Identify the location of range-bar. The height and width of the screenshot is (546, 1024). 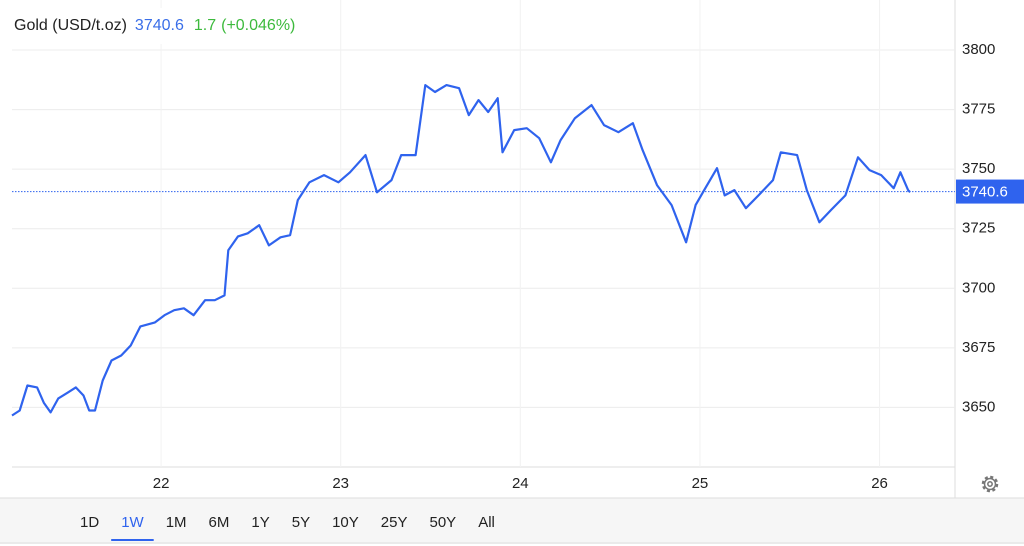
(512, 521).